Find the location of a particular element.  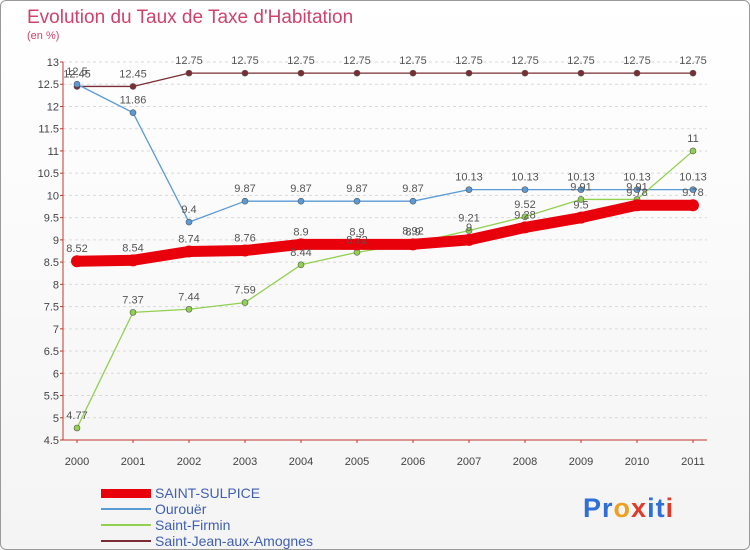

y-tick-label: 13 is located at coordinates (53, 63).